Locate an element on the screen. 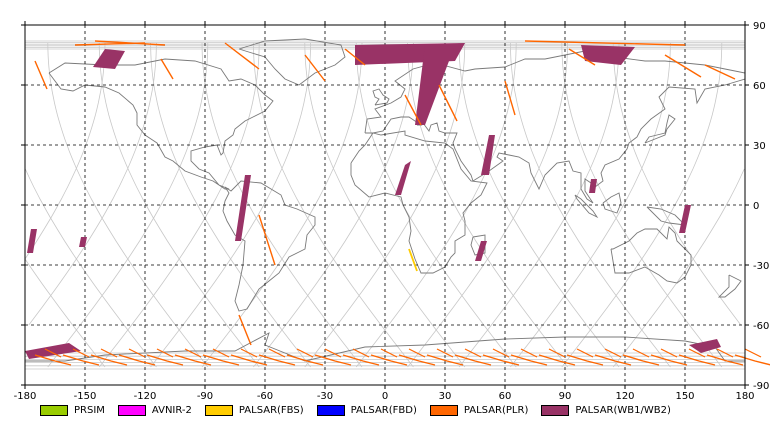 The image size is (770, 430). lon-tick-label: -120 is located at coordinates (145, 395).